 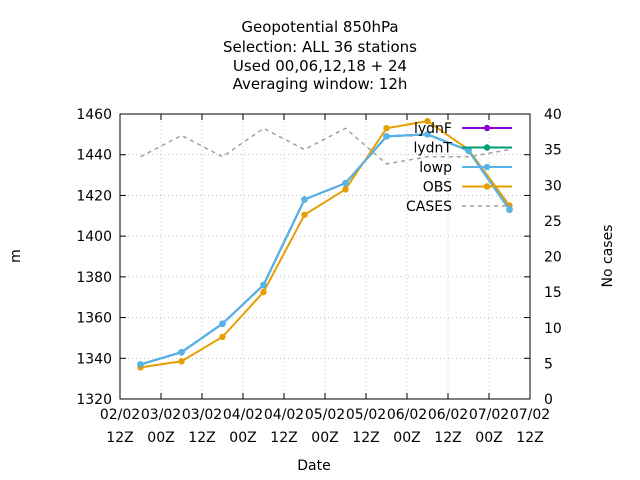 What do you see at coordinates (433, 129) in the screenshot?
I see `legend-label: lydnF` at bounding box center [433, 129].